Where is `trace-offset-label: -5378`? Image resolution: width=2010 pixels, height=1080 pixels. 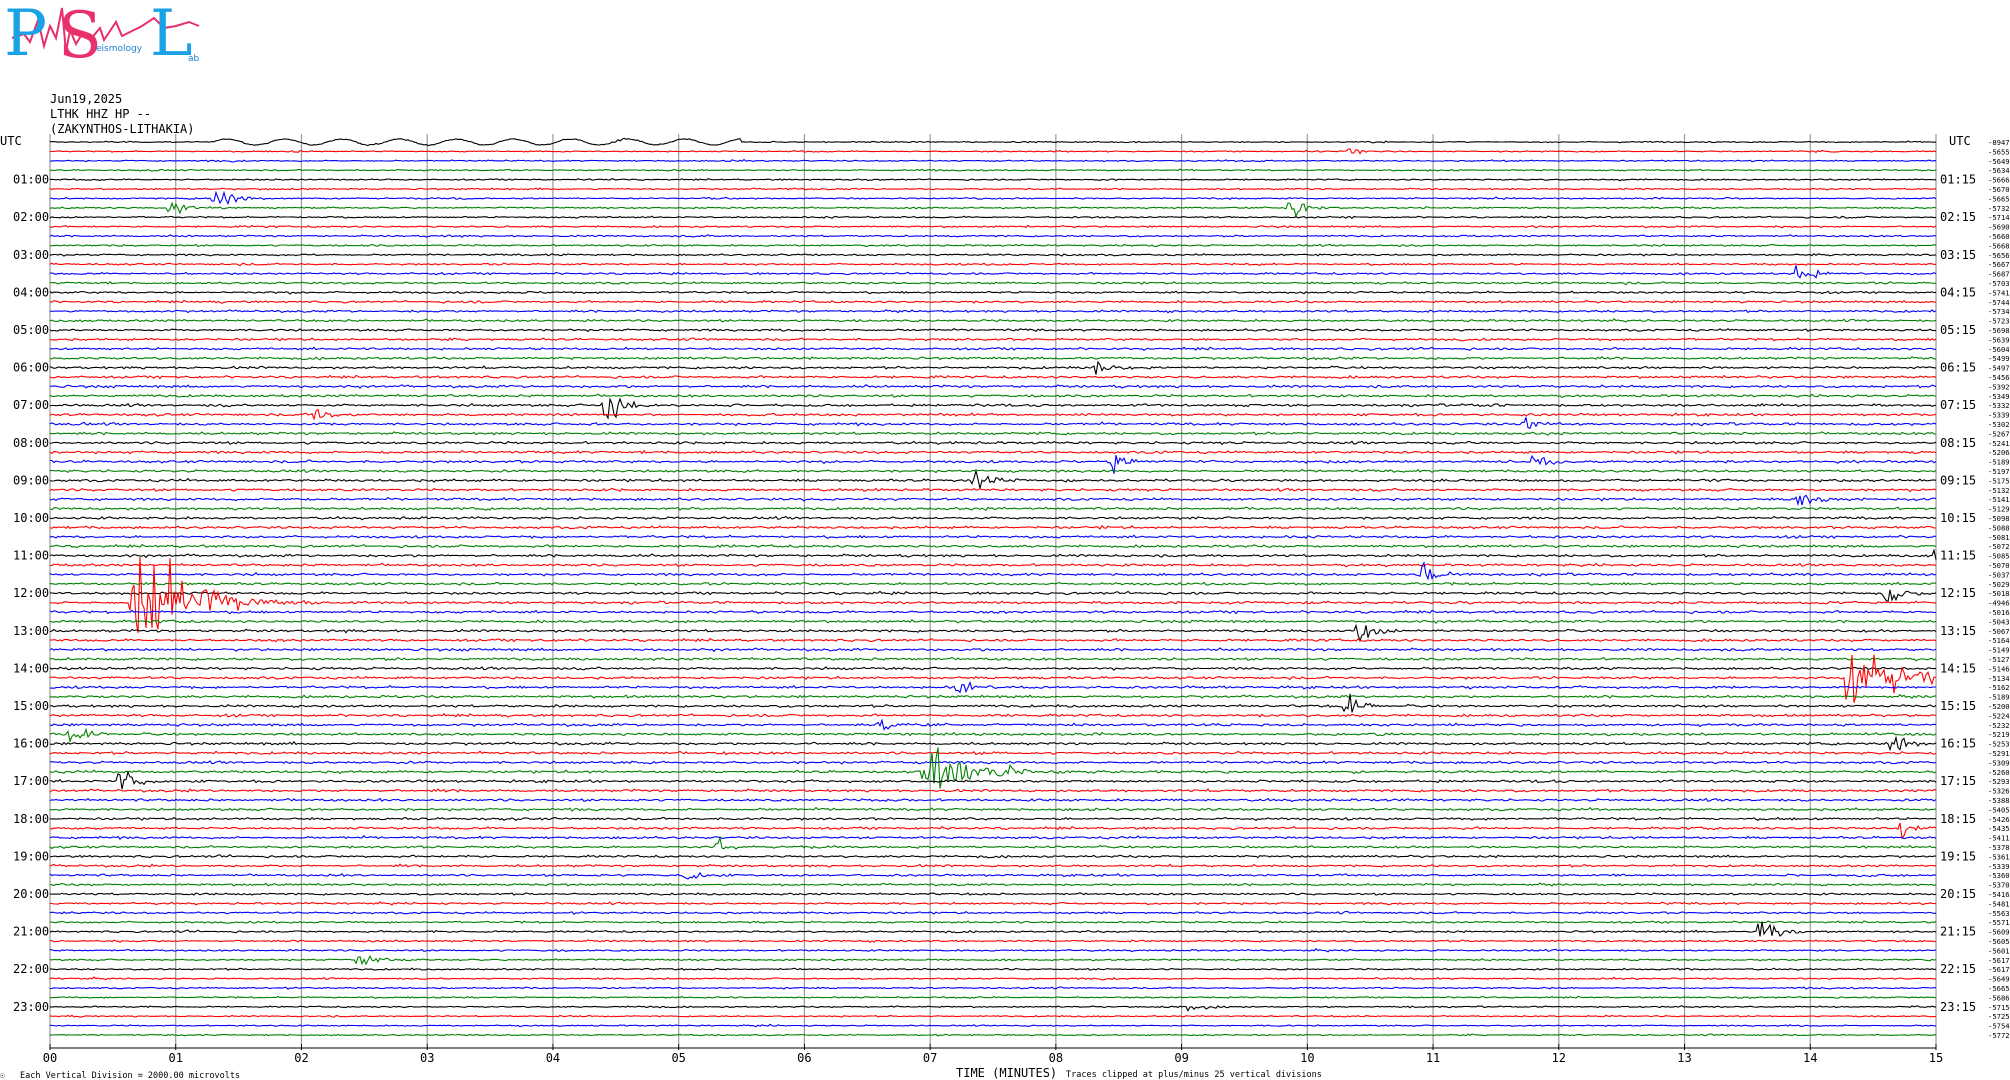 trace-offset-label: -5378 is located at coordinates (1999, 847).